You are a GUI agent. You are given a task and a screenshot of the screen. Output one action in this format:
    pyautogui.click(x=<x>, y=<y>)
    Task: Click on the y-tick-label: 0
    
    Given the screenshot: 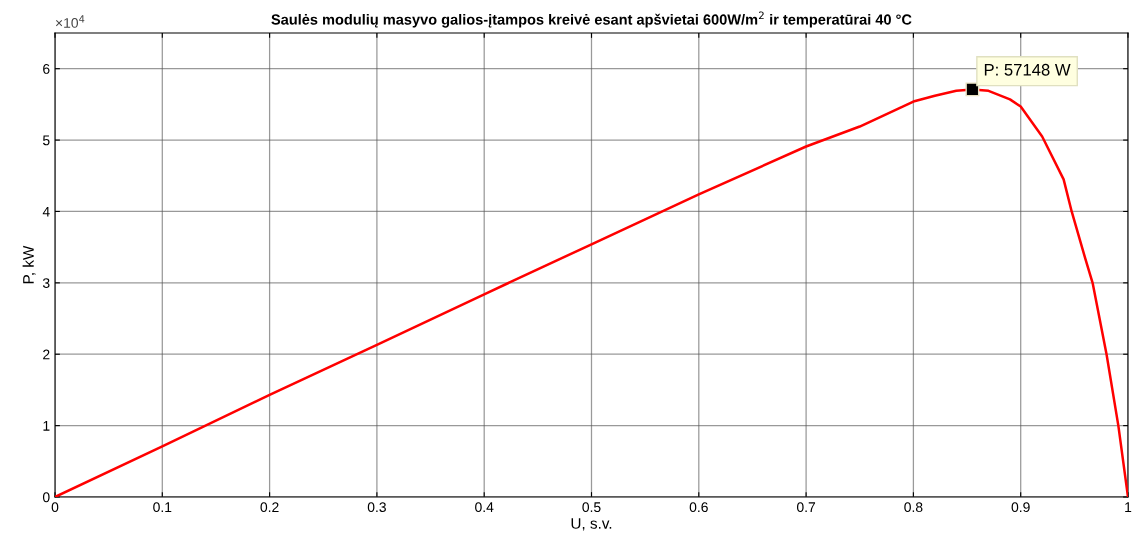 What is the action you would take?
    pyautogui.click(x=46, y=497)
    